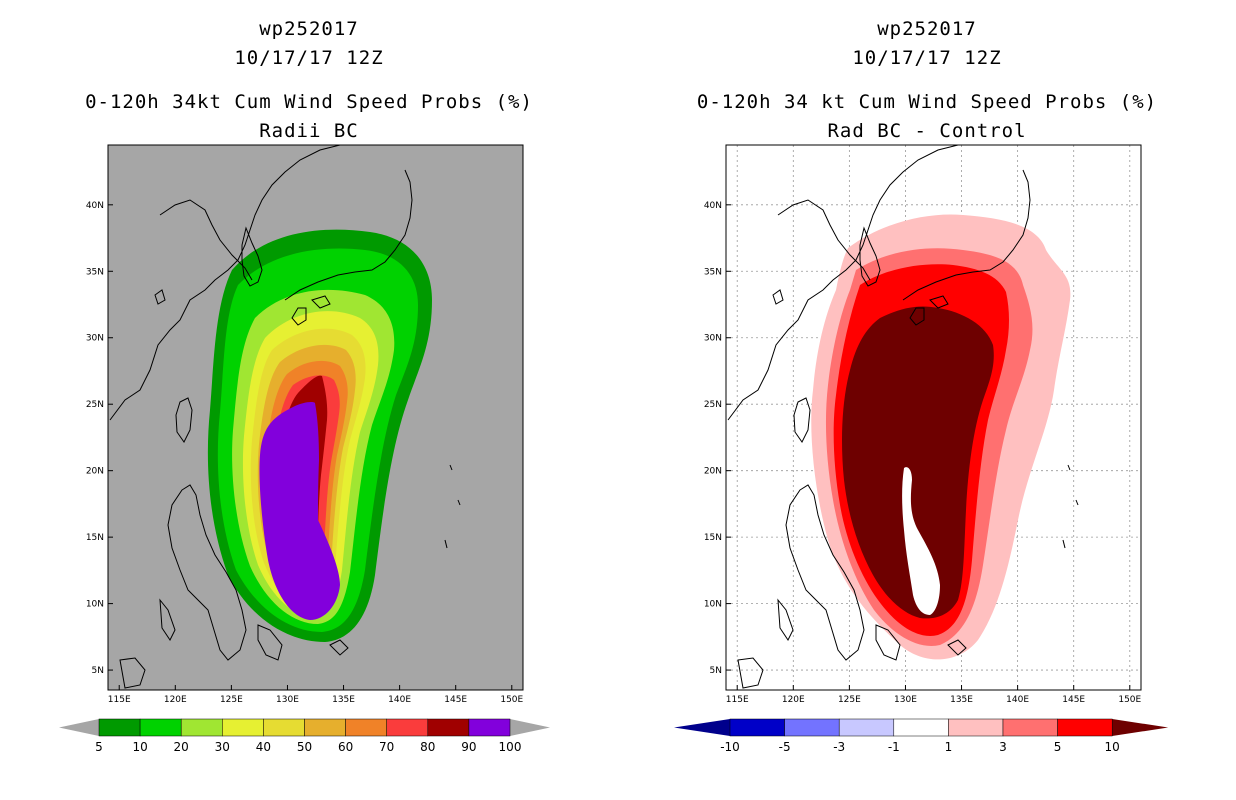 This screenshot has width=1236, height=800. I want to click on colorbar-label: 1, so click(949, 747).